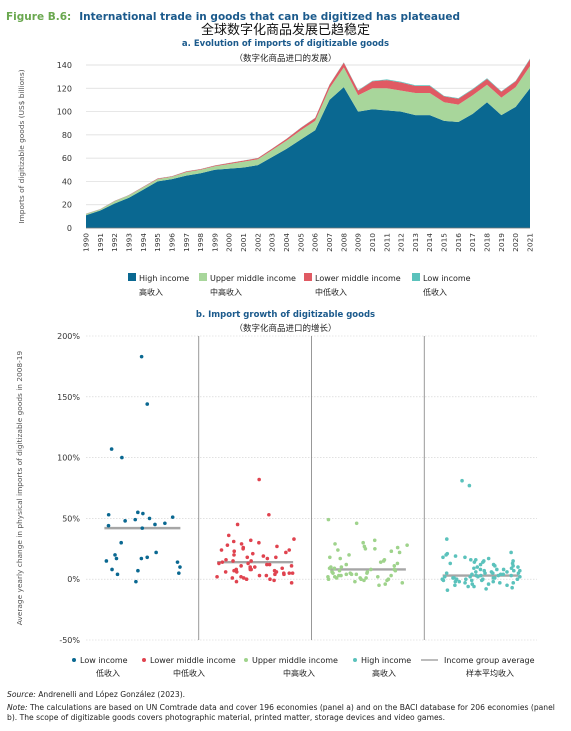 This screenshot has width=571, height=731. Describe the element at coordinates (67, 205) in the screenshot. I see `y-tick-label: 20` at that location.